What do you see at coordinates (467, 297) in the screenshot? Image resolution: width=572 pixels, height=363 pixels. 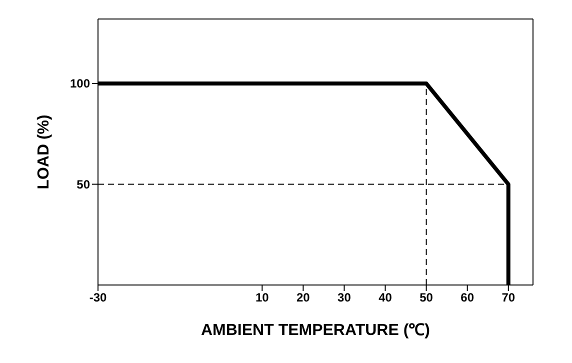 I see `x-tick-label: 60` at bounding box center [467, 297].